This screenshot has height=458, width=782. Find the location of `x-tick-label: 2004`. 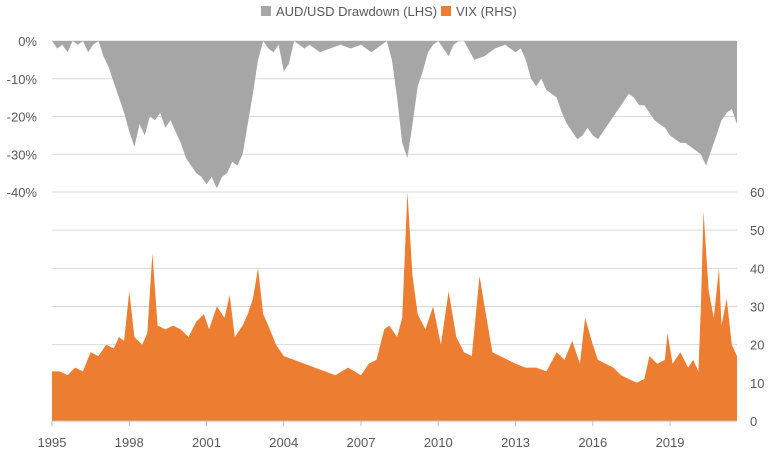

x-tick-label: 2004 is located at coordinates (283, 442).